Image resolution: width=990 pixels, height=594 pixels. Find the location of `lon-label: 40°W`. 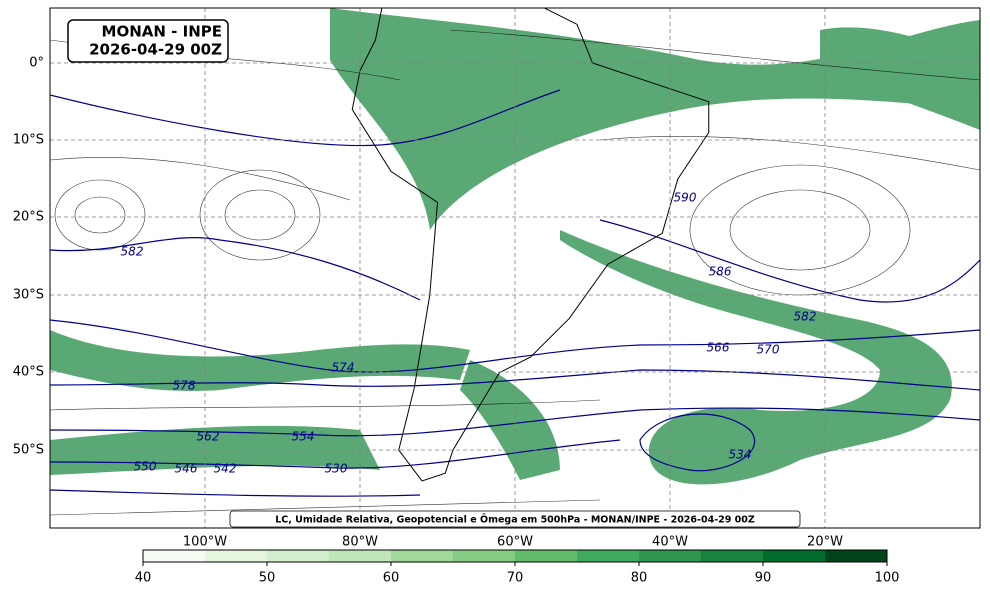

lon-label: 40°W is located at coordinates (670, 542).